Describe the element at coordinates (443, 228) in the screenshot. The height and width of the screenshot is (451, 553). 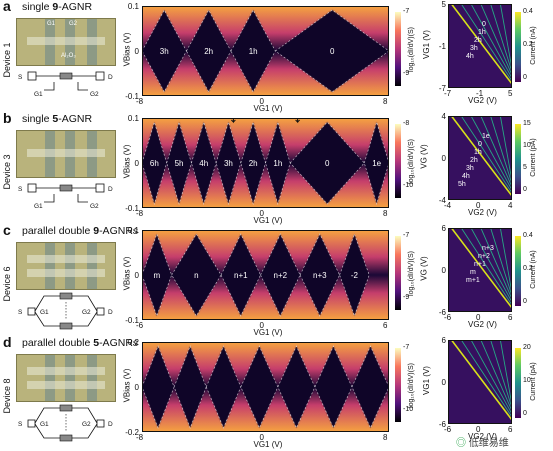
I see `right-y-tick-label: 6` at that location.